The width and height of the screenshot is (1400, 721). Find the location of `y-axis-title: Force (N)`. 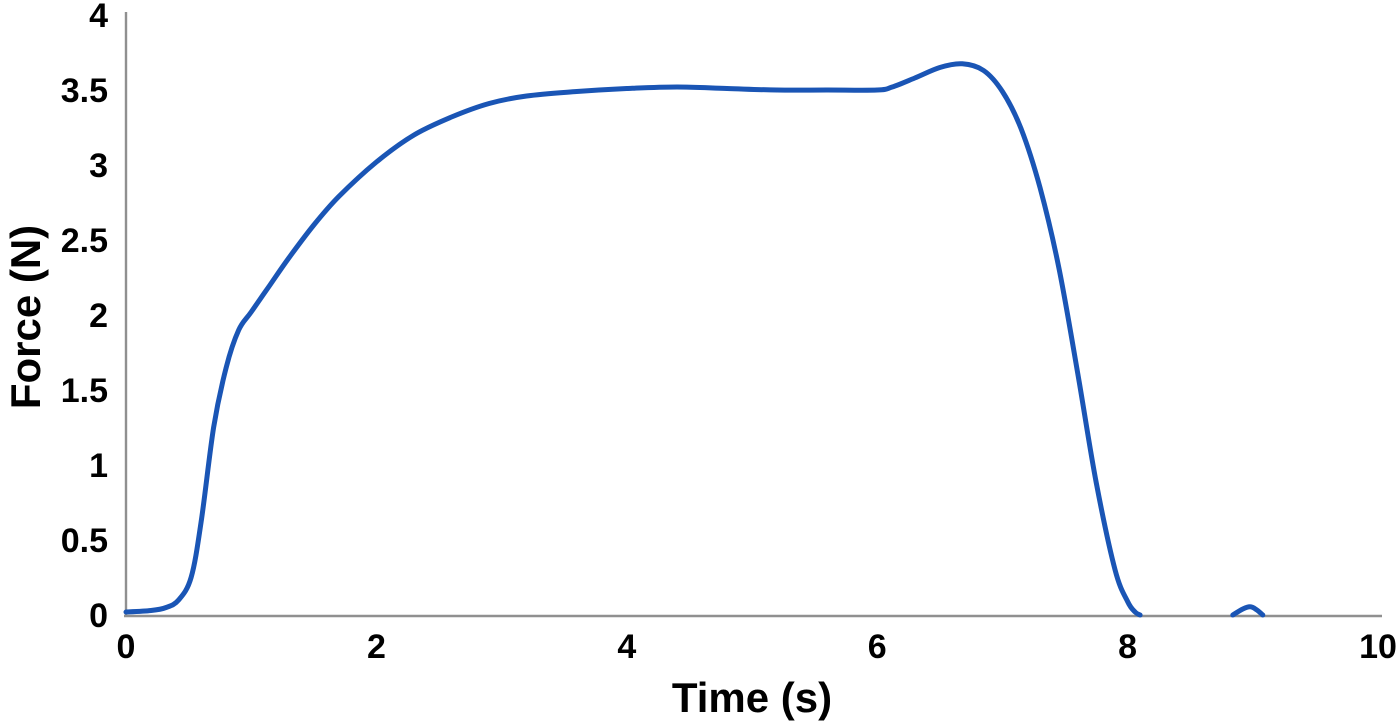

y-axis-title: Force (N) is located at coordinates (25, 317).